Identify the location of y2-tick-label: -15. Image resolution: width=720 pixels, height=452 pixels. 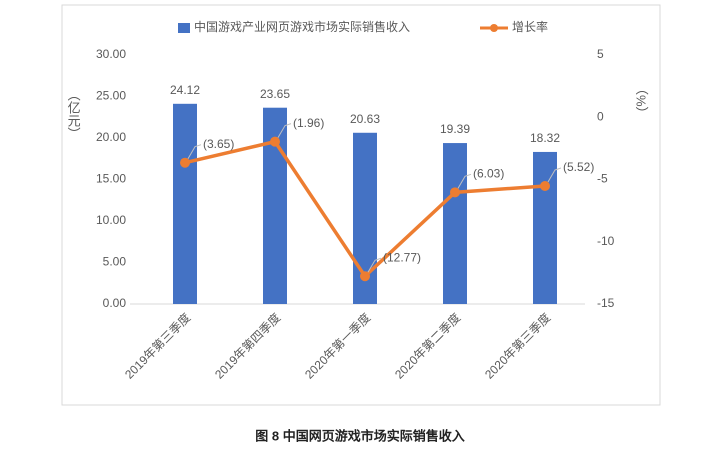
(606, 303).